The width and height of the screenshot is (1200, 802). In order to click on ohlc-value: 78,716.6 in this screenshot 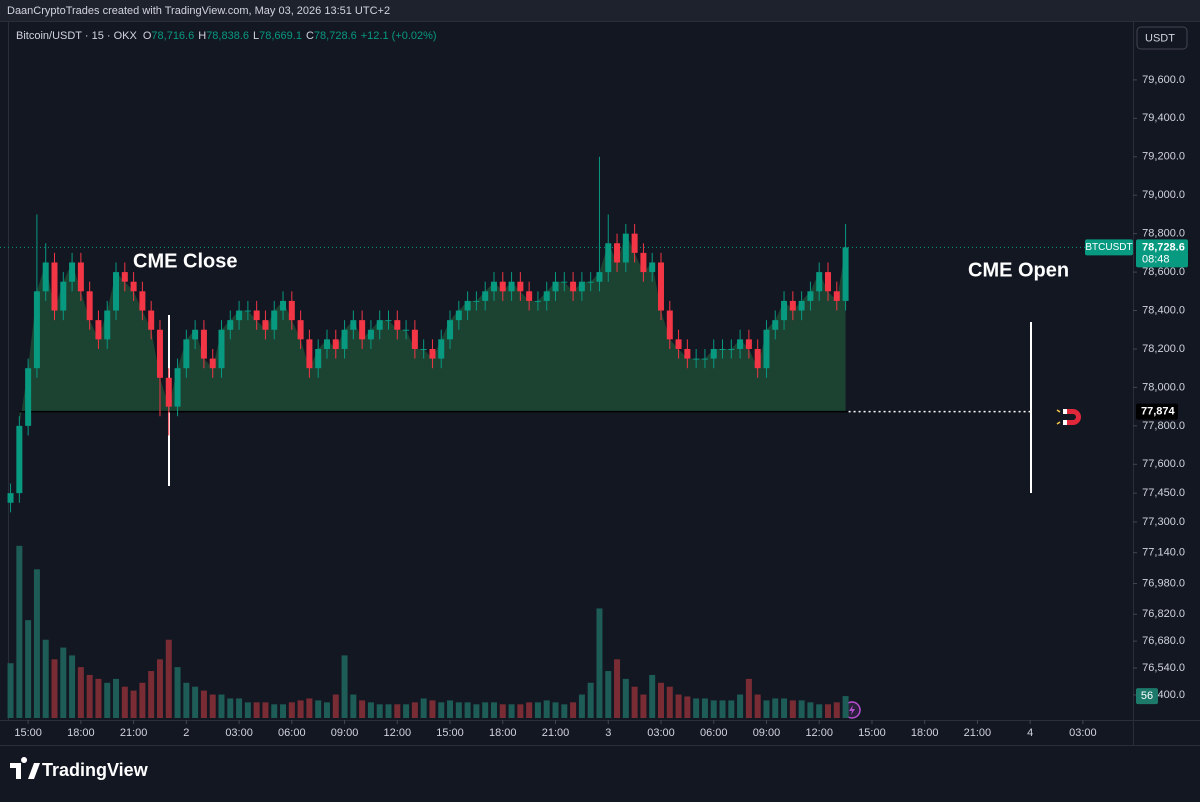, I will do `click(172, 36)`.